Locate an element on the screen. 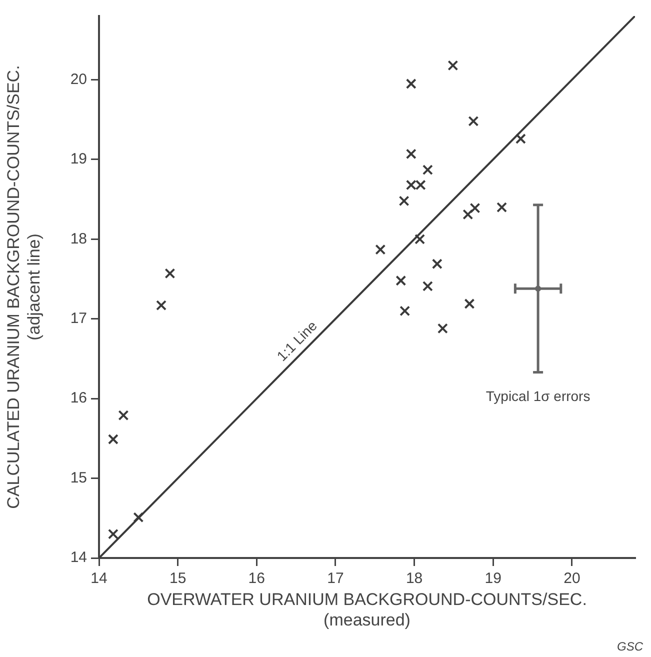 The image size is (651, 657). y-tick-label: 18 is located at coordinates (78, 239).